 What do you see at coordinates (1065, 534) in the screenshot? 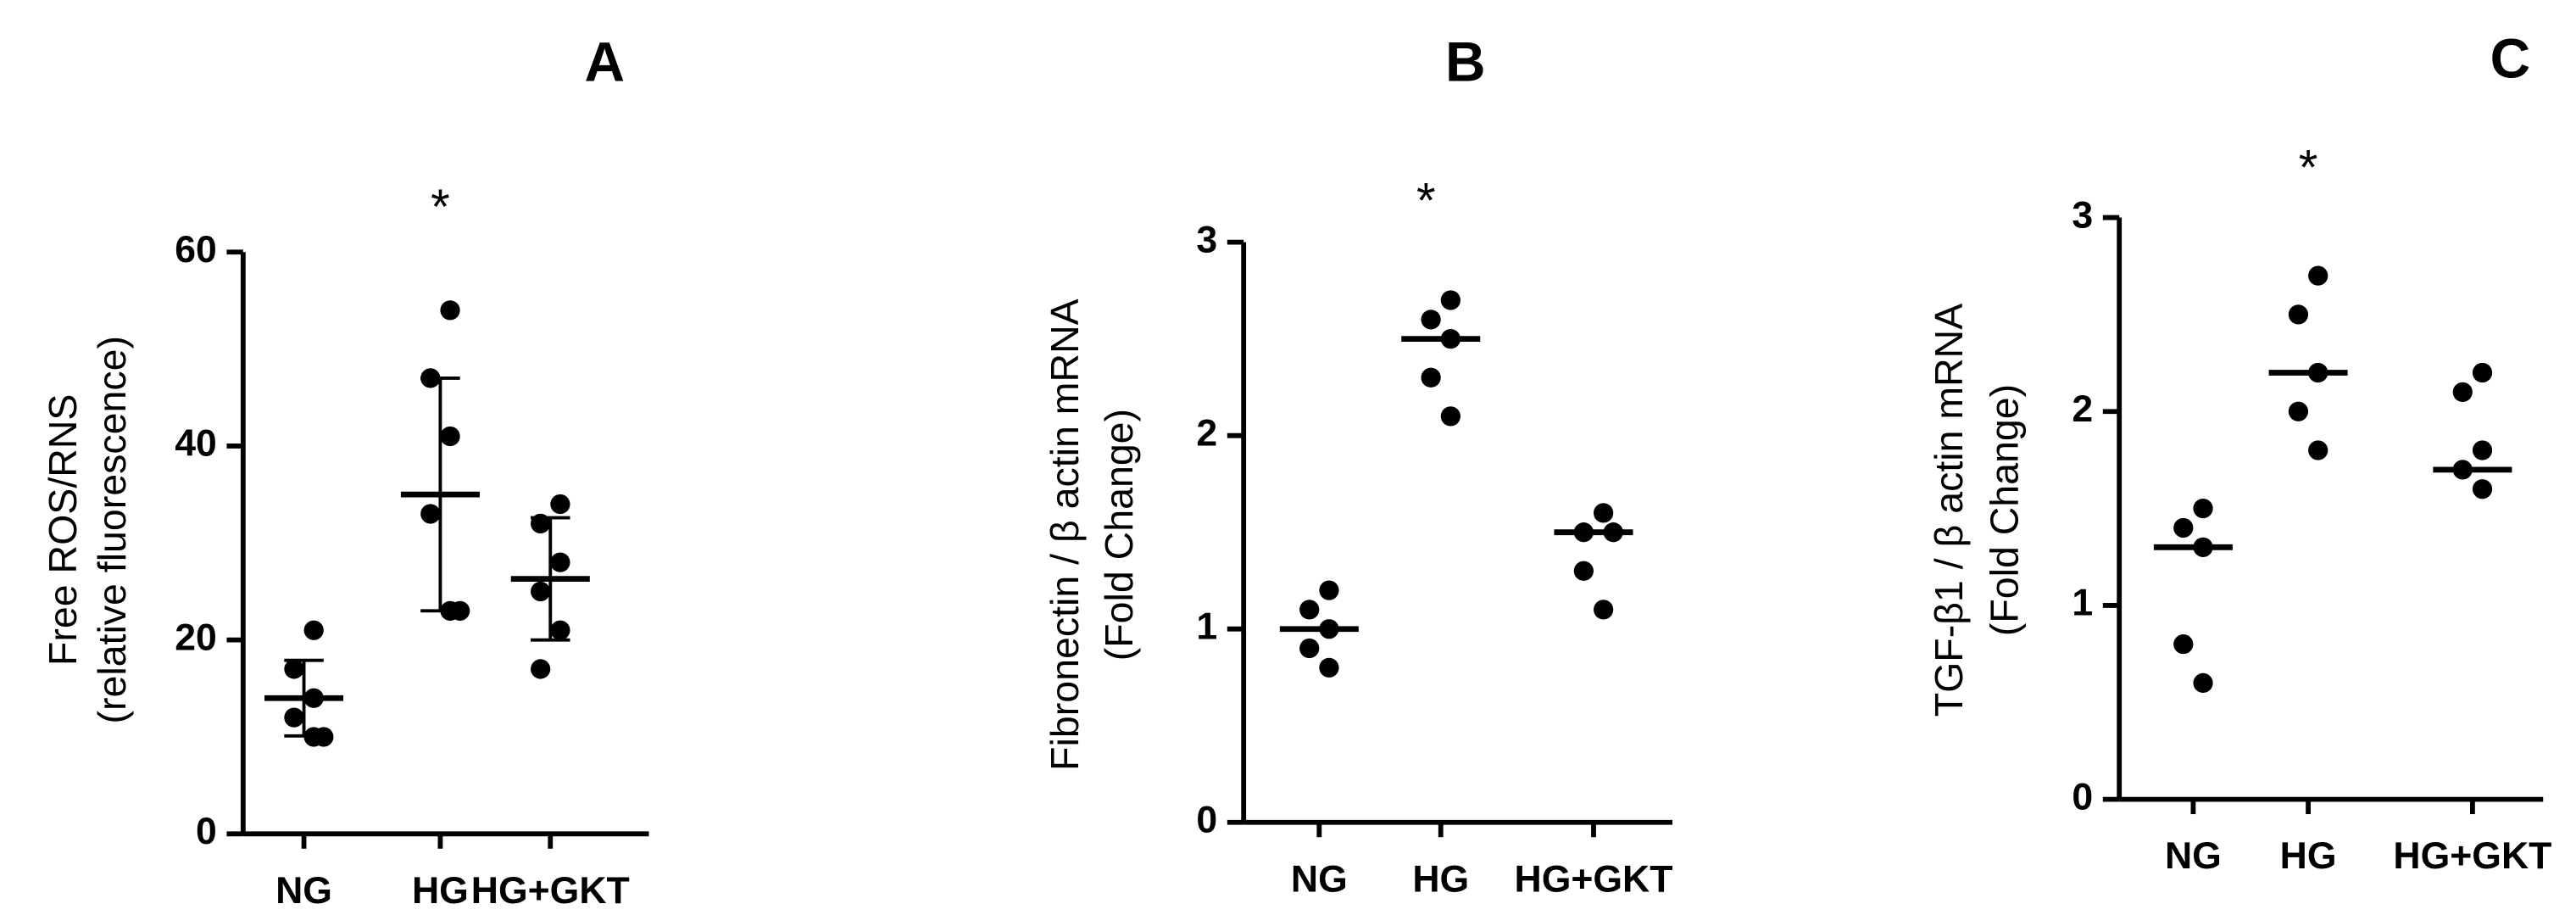
I see `y-axis-label: Fibronectin / β actin mRNA` at bounding box center [1065, 534].